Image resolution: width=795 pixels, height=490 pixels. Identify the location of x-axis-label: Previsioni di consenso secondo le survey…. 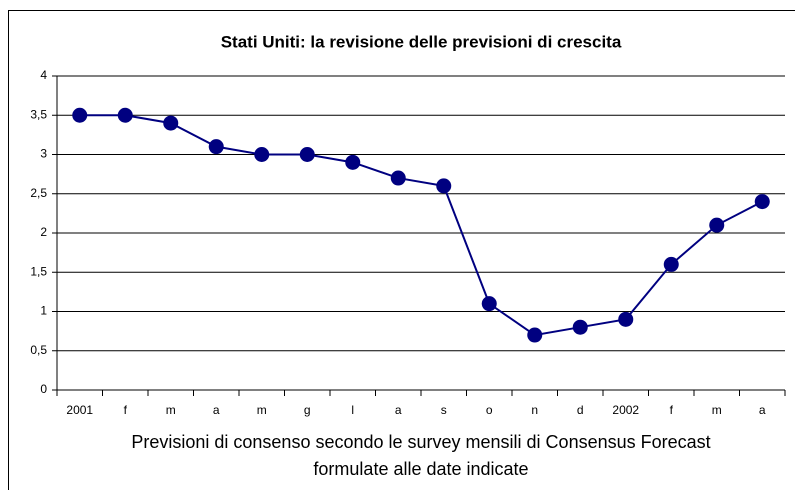
(420, 442).